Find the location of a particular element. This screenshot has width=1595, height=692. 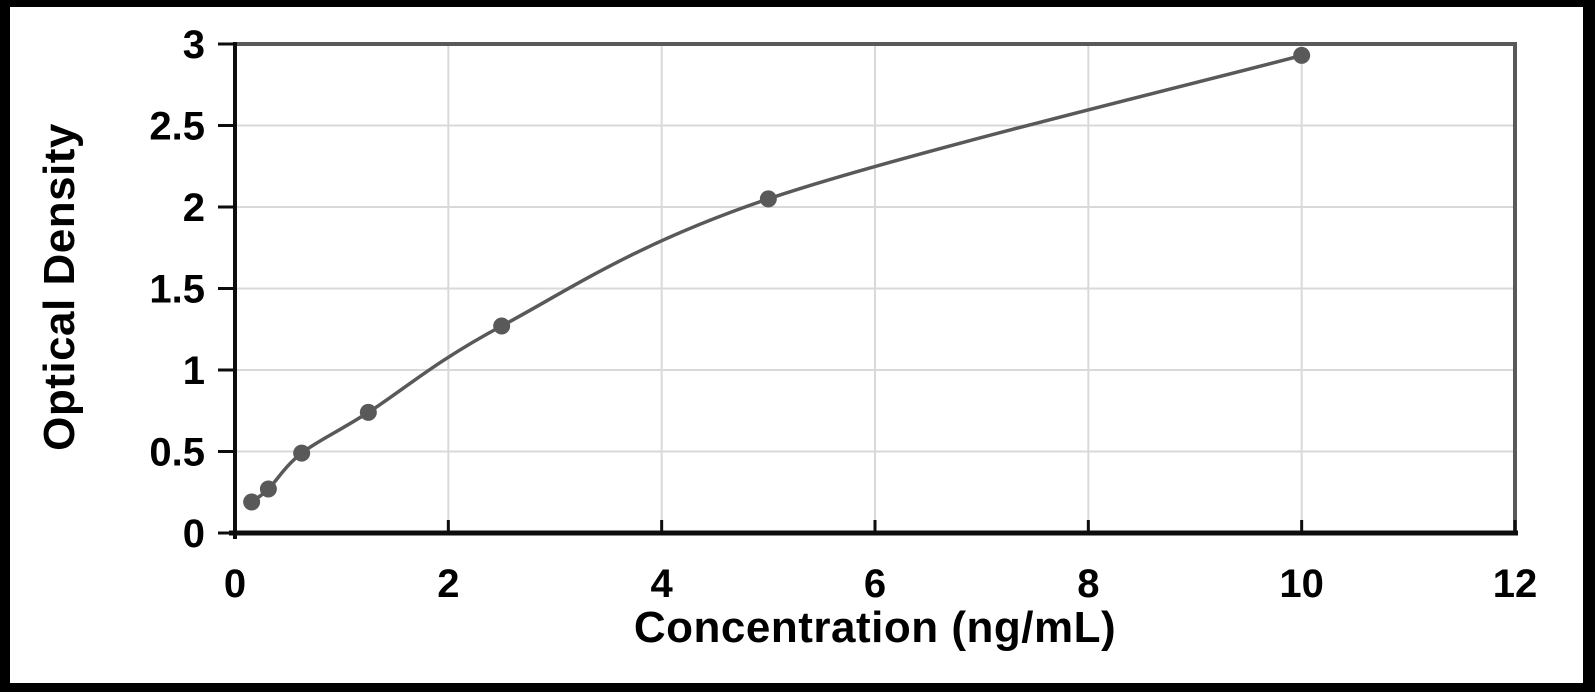

x-tick-label: 8 is located at coordinates (1088, 584).